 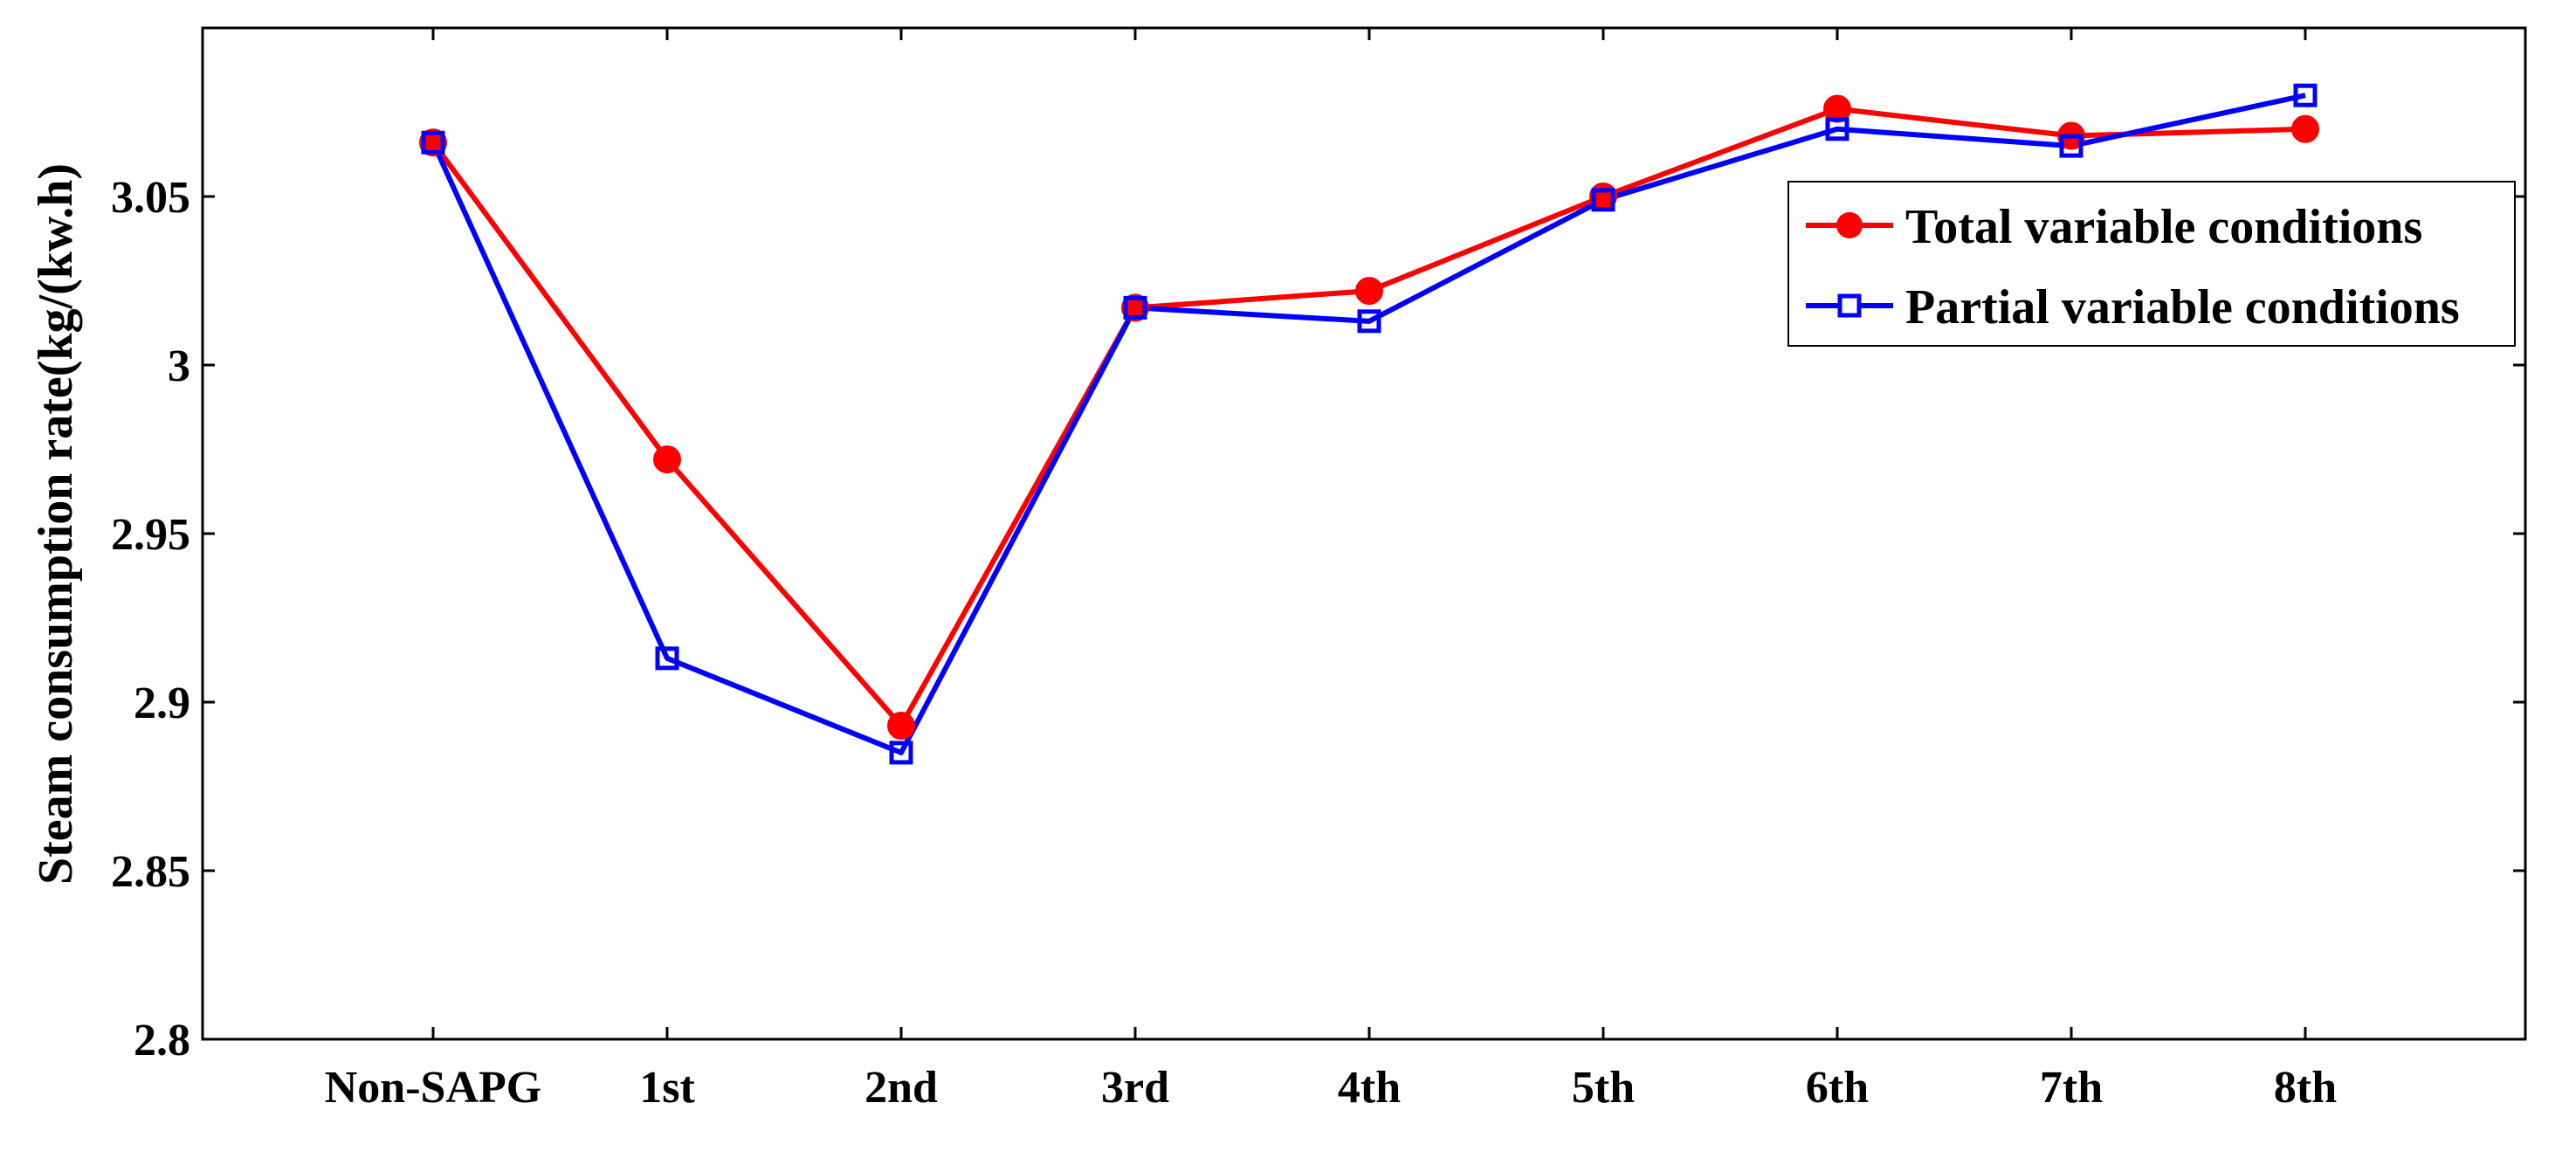 I want to click on x-tick-label: 7th, so click(x=2071, y=1088).